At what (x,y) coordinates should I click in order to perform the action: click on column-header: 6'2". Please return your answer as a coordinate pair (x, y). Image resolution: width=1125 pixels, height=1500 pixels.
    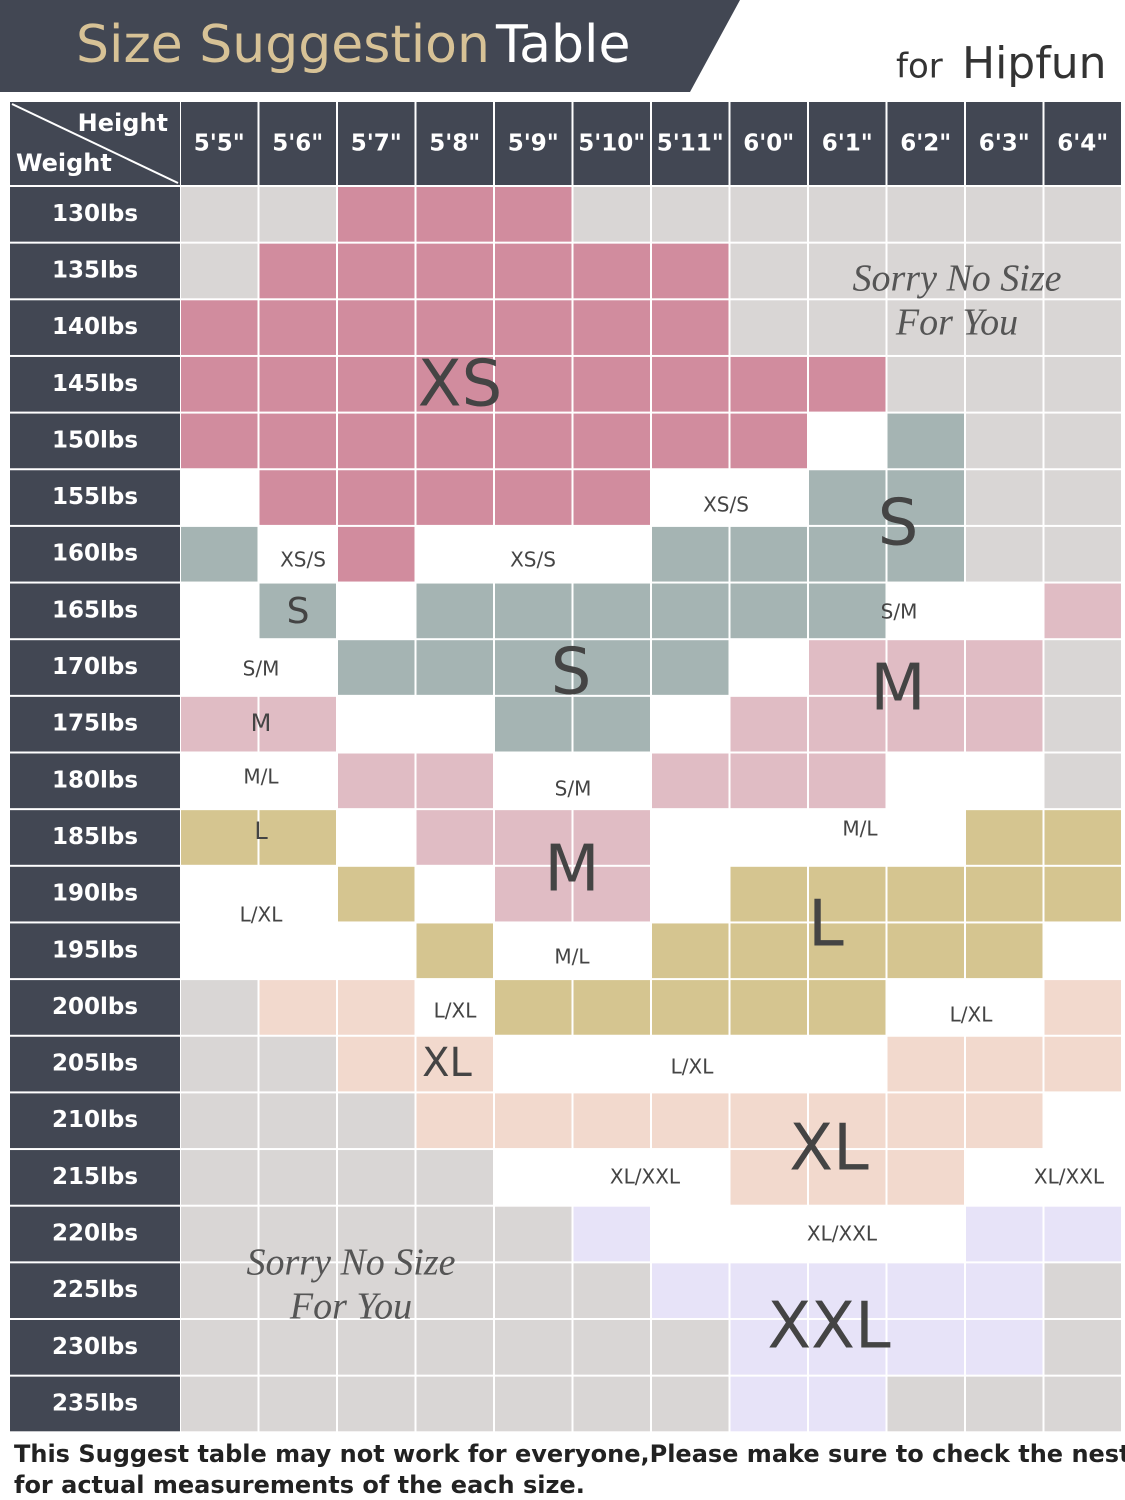
    Looking at the image, I should click on (925, 144).